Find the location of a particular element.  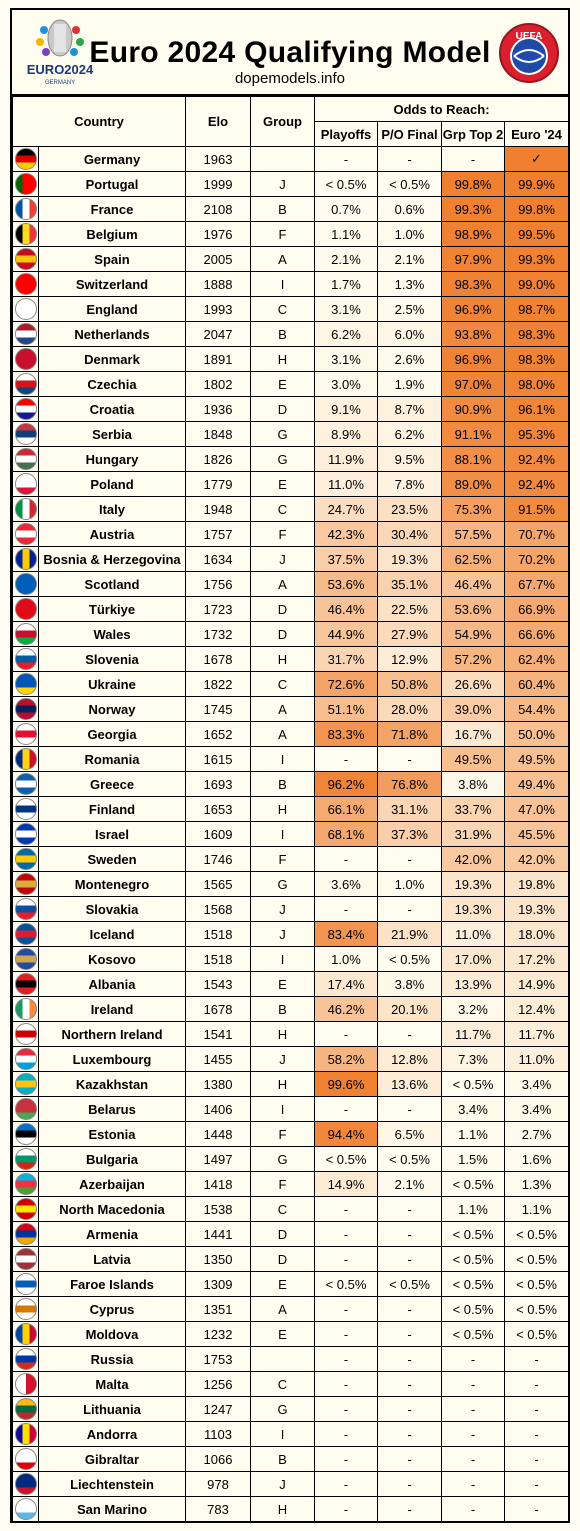

po-final-cell: 6.0% is located at coordinates (409, 334).